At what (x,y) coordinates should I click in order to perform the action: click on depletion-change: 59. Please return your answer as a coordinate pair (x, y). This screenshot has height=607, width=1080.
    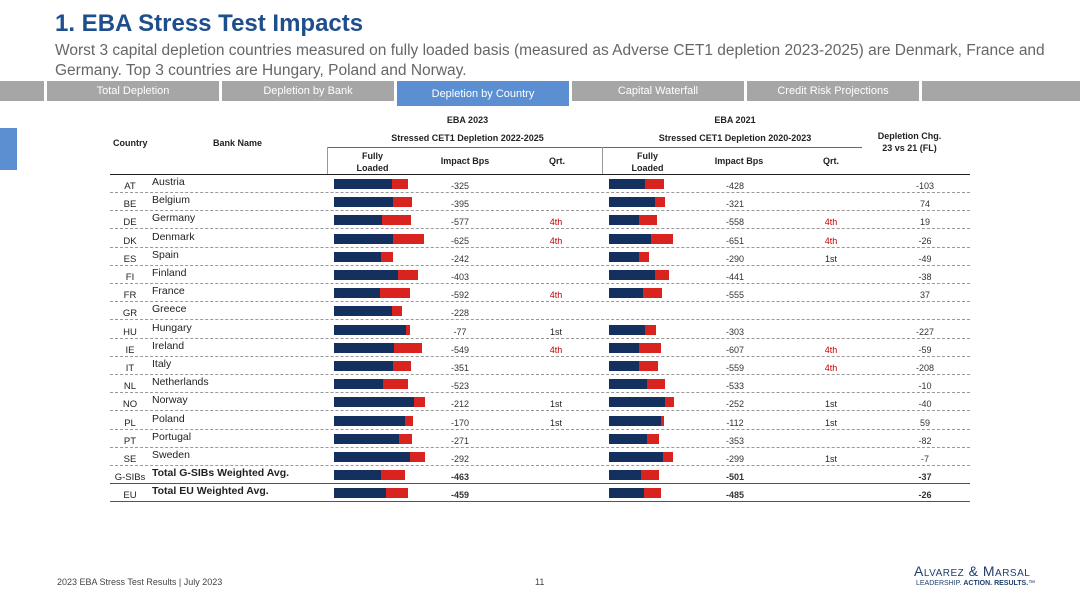
    Looking at the image, I should click on (924, 422).